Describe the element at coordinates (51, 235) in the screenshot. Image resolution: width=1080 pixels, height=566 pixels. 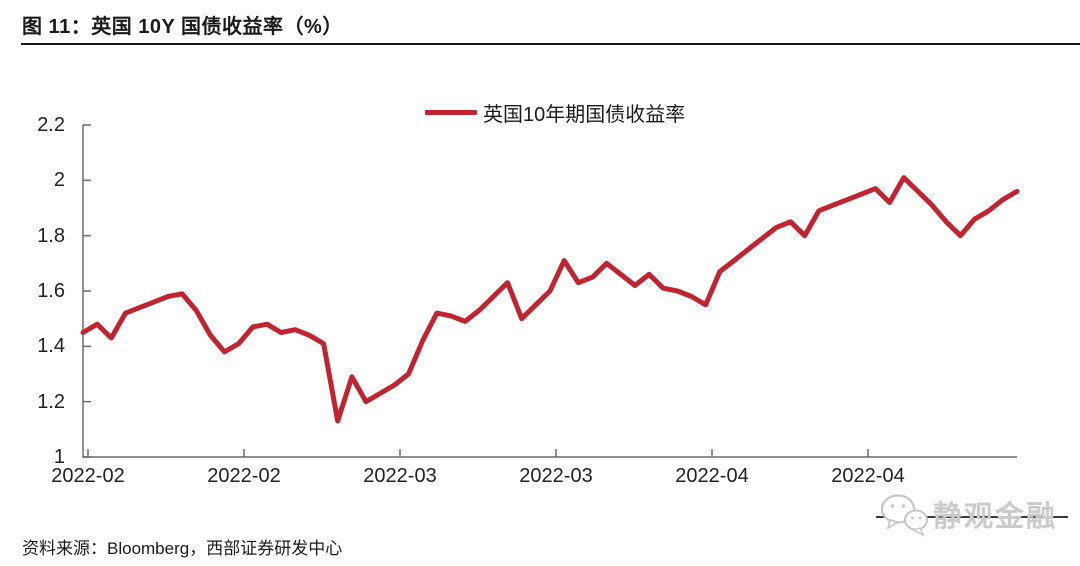
I see `y-tick-label: 1.8` at that location.